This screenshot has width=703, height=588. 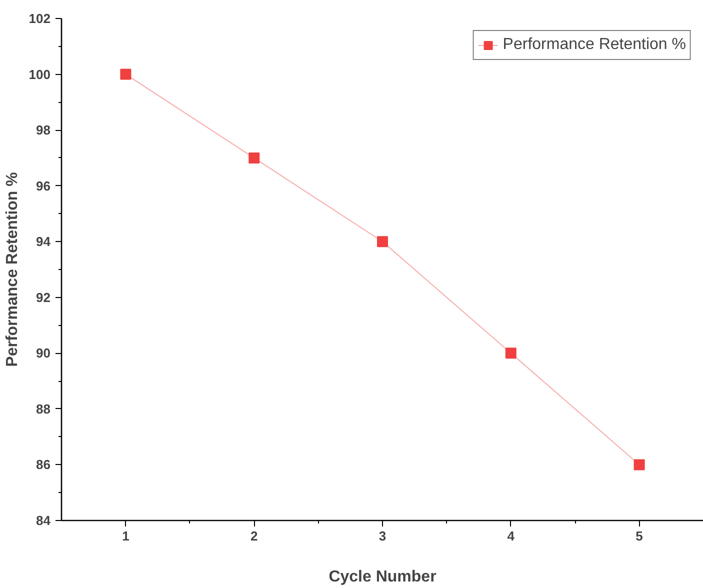 I want to click on x-tick-label: 4, so click(x=511, y=536).